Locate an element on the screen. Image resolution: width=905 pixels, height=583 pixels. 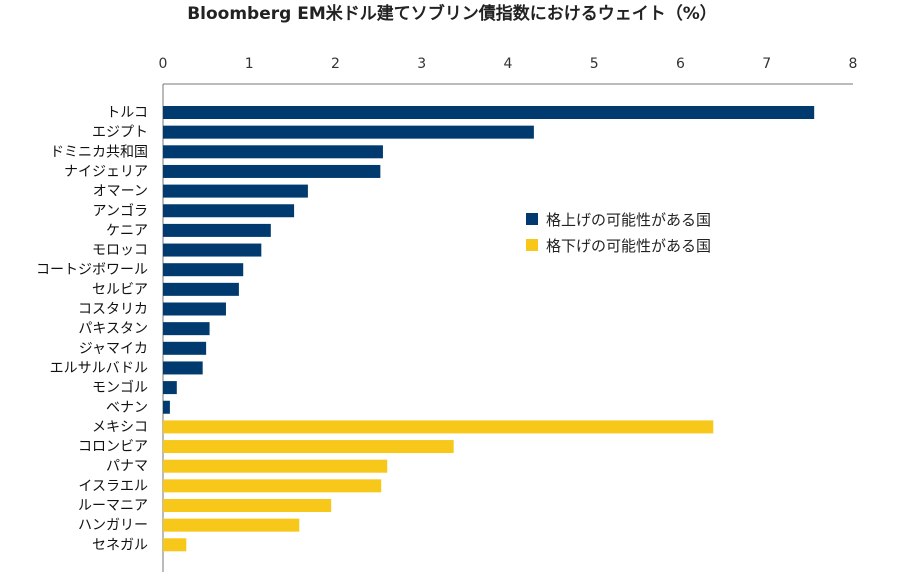
category-label: パナマ is located at coordinates (127, 467).